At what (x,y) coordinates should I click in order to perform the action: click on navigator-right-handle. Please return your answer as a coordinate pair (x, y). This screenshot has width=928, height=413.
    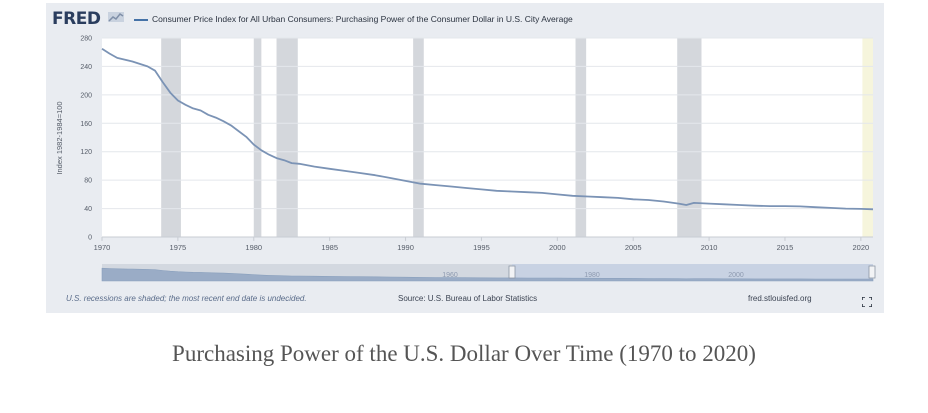
    Looking at the image, I should click on (872, 272).